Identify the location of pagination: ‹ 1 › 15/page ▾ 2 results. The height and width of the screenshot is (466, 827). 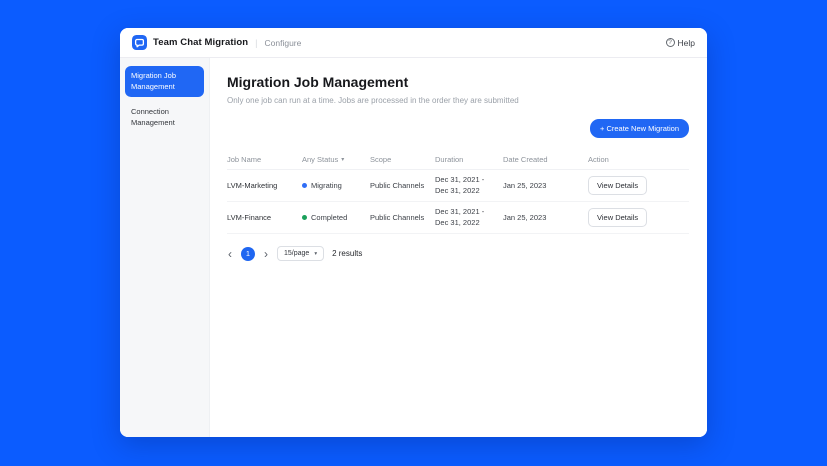
(458, 253).